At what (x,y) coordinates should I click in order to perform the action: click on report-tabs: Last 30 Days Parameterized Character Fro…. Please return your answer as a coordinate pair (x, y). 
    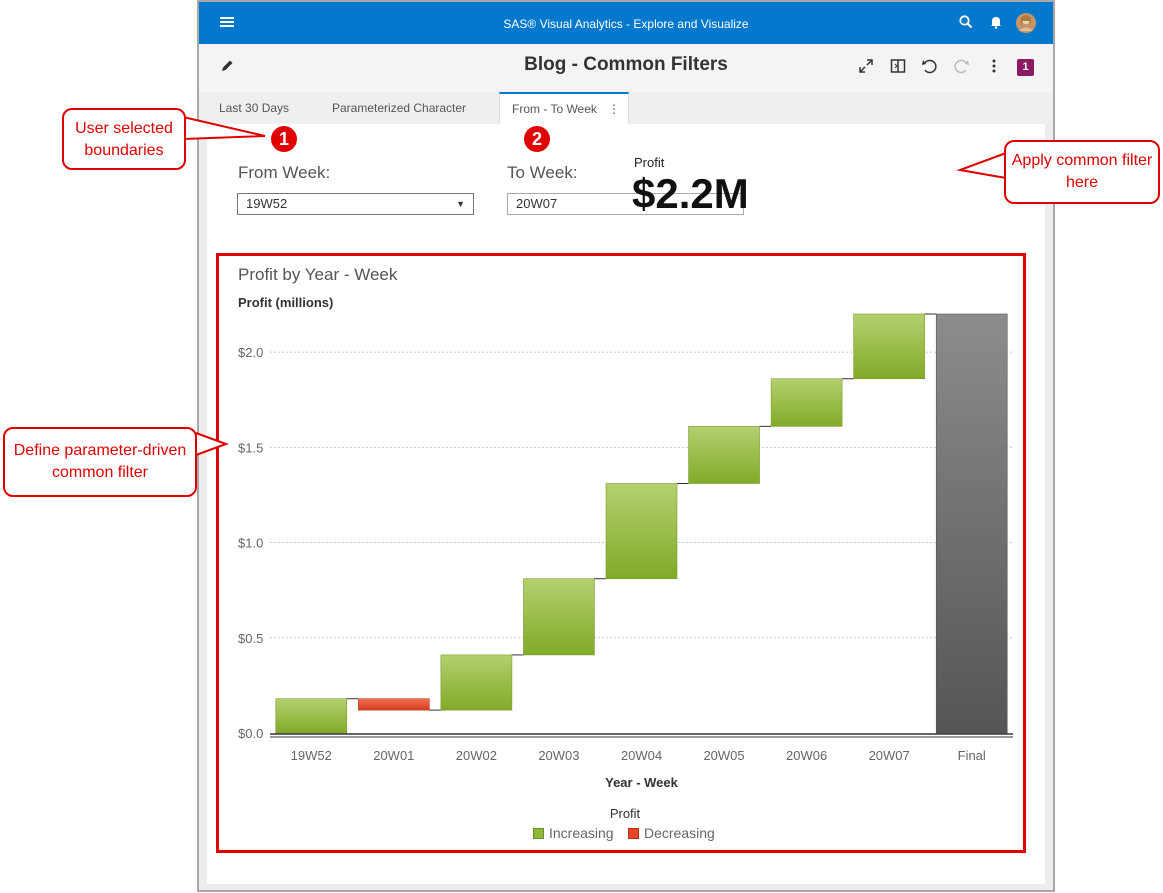
    Looking at the image, I should click on (626, 108).